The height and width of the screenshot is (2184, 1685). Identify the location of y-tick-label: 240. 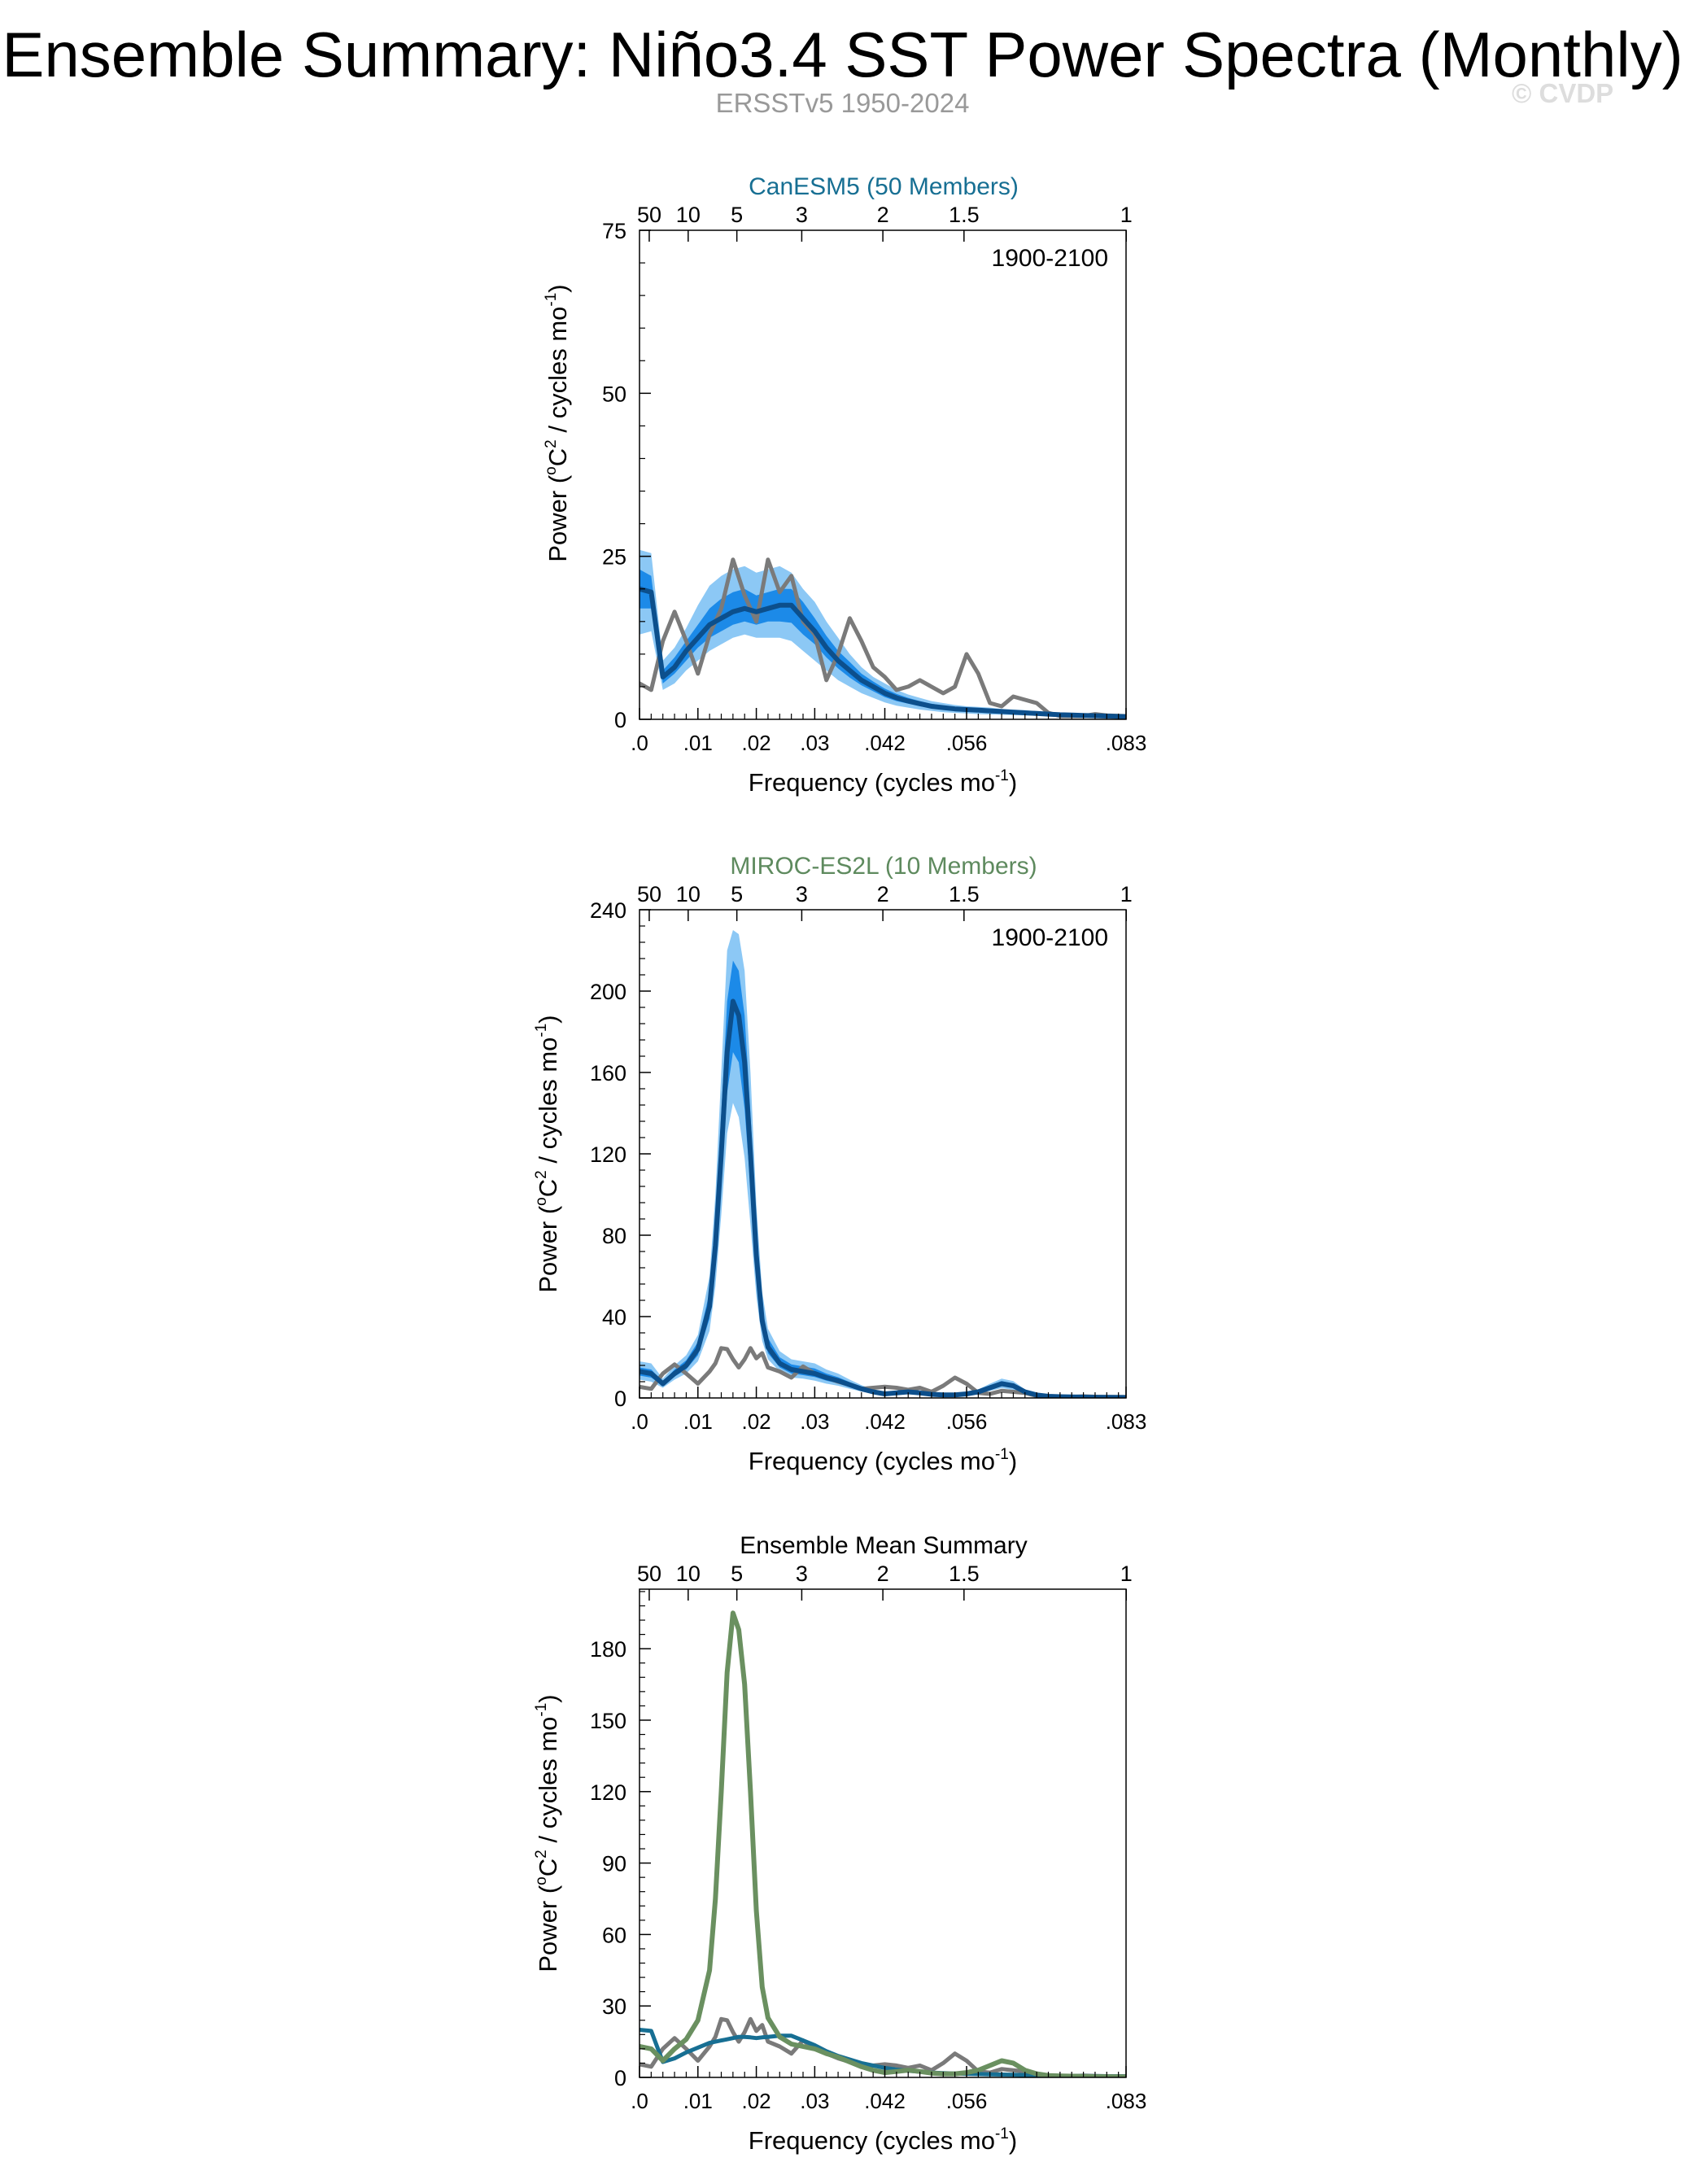
(608, 911).